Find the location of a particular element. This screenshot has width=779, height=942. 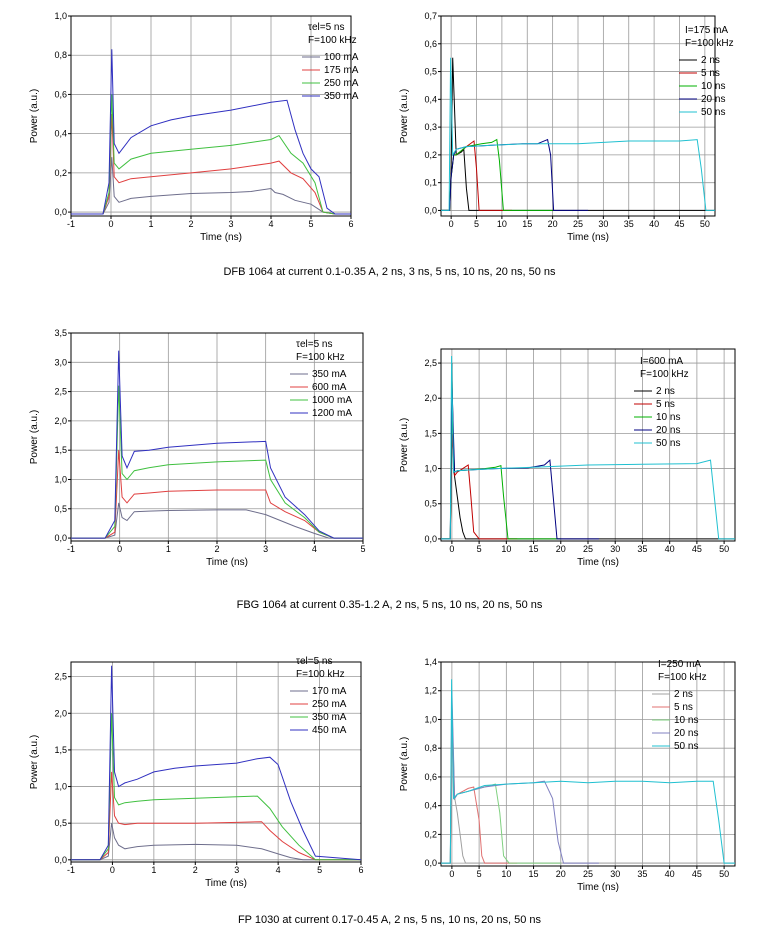

y-tick-label: 3,5 is located at coordinates (60, 333).